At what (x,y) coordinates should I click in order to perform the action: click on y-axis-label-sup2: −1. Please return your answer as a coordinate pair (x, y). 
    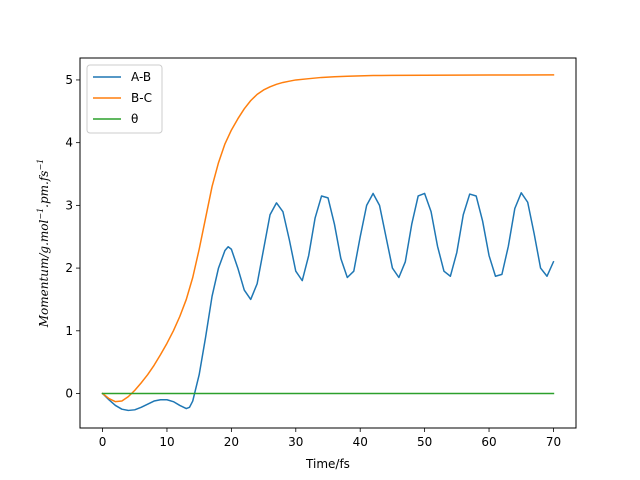
    Looking at the image, I should click on (40, 165).